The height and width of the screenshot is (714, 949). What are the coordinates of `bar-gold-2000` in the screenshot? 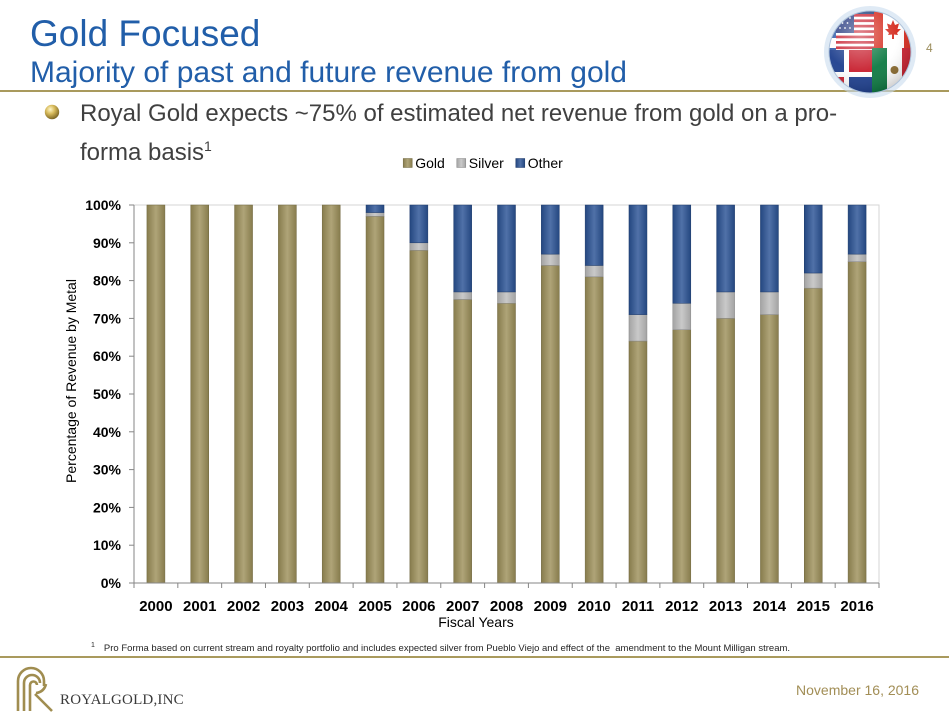 It's located at (156, 394).